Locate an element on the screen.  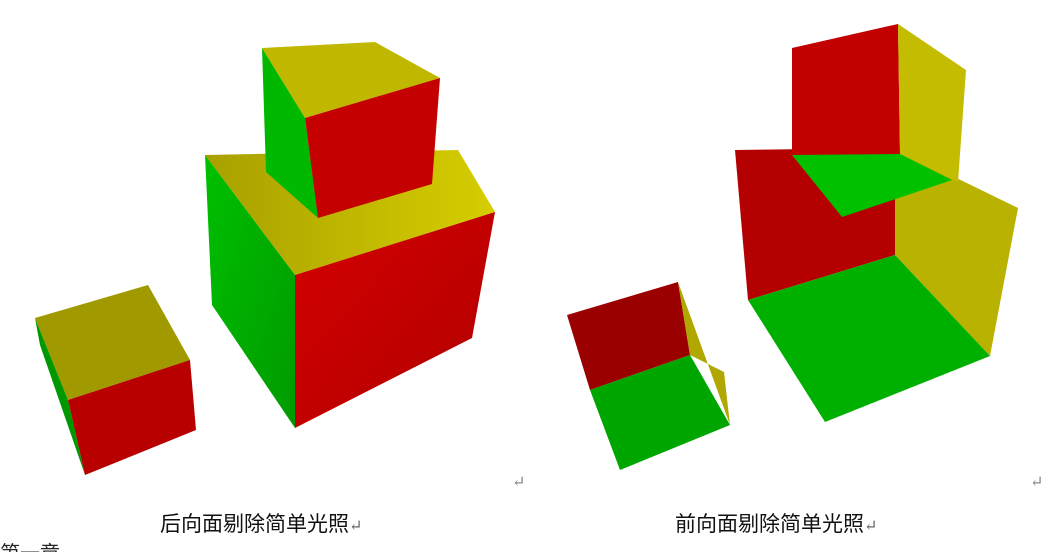
small-cube-back-face is located at coordinates (628, 336).